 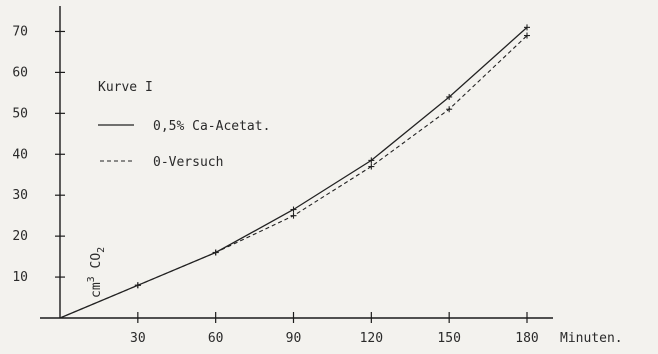 What do you see at coordinates (211, 126) in the screenshot?
I see `legend-entry-0: 0,5% Ca-Acetat.` at bounding box center [211, 126].